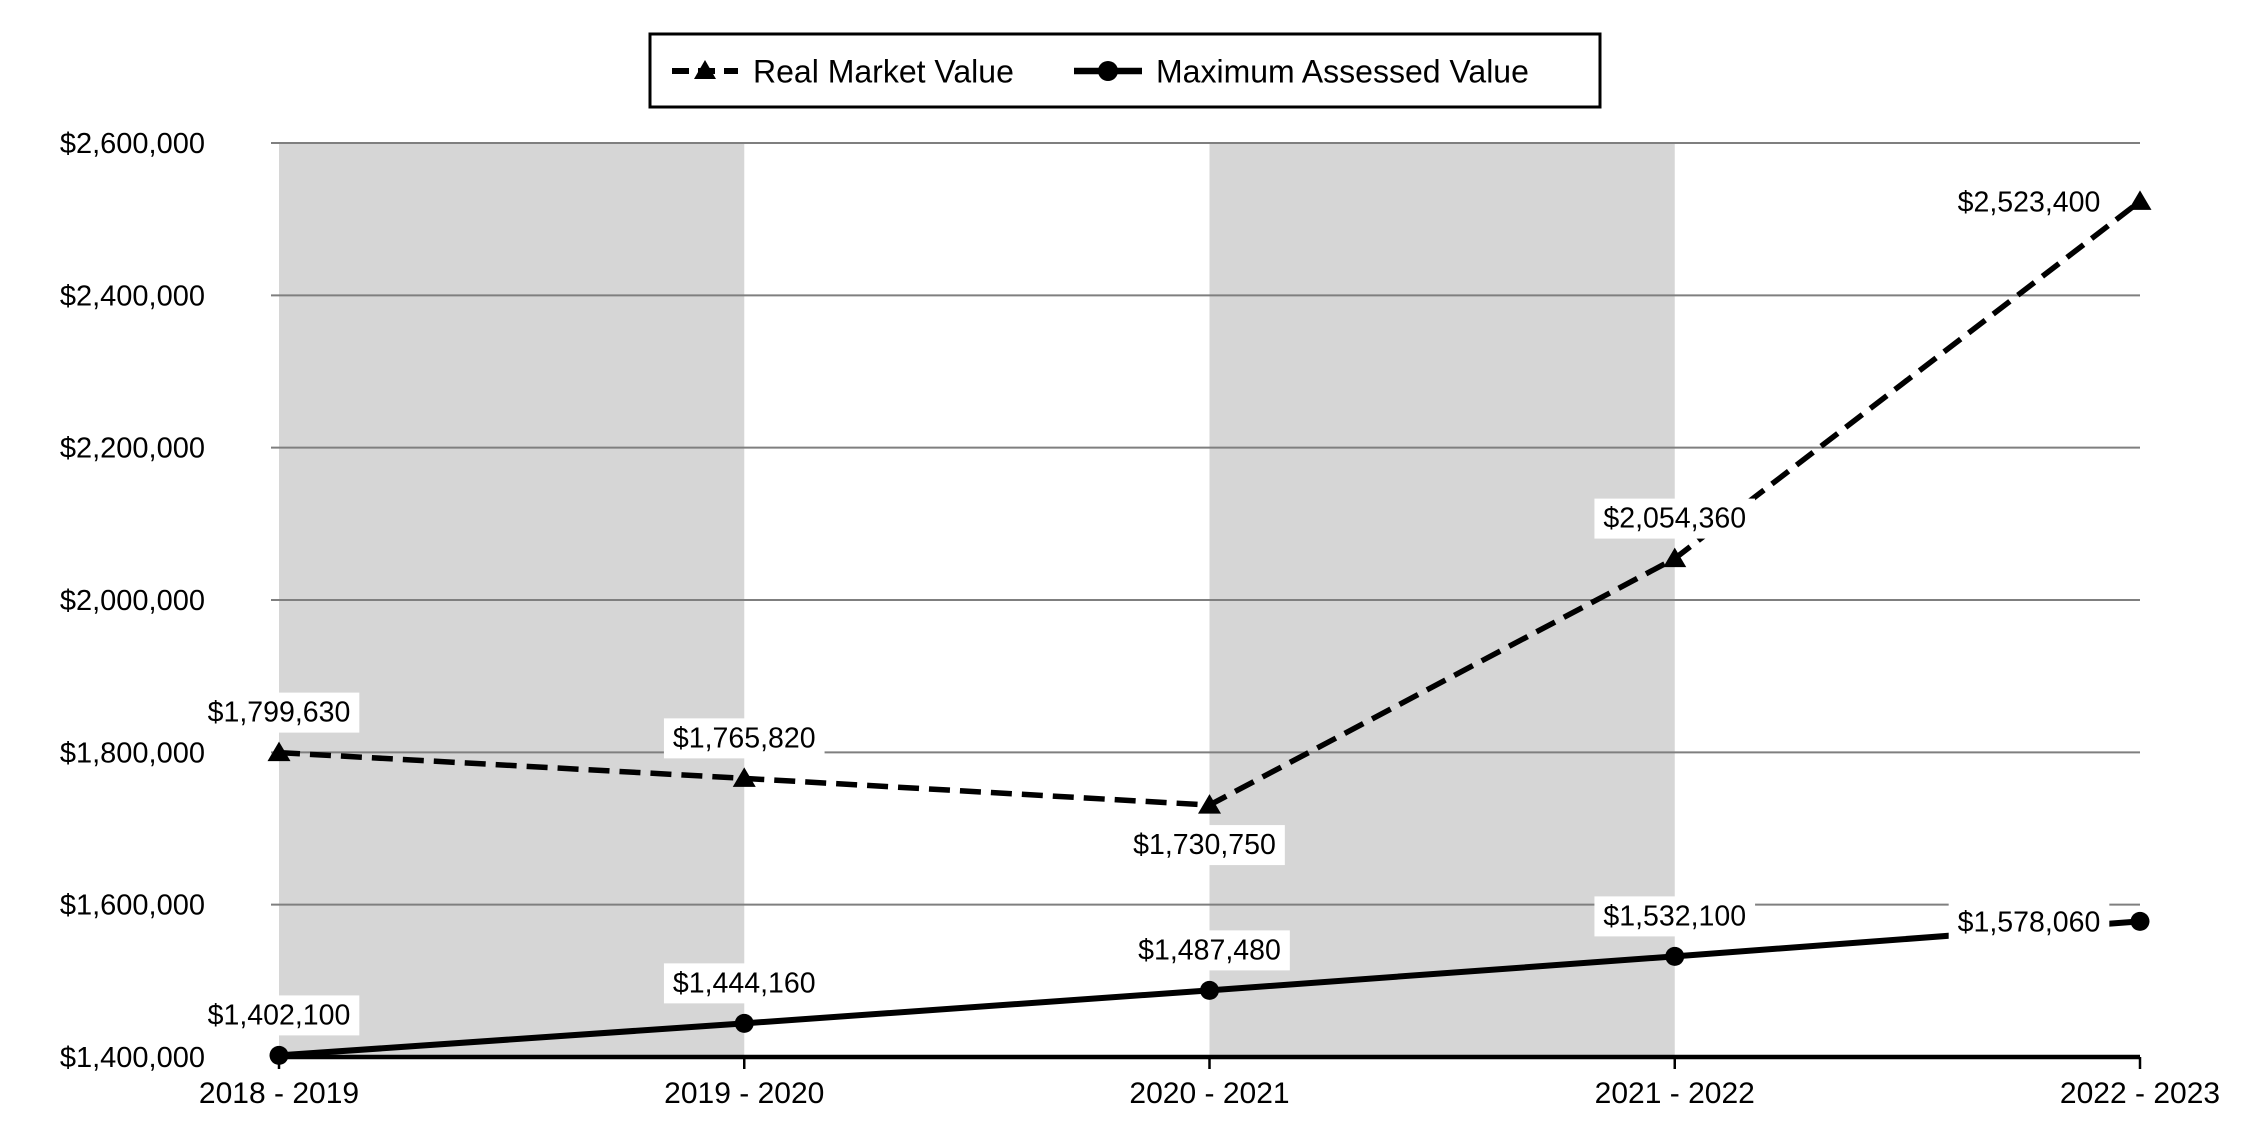  What do you see at coordinates (132, 144) in the screenshot?
I see `y-tick-label: $2,600,000` at bounding box center [132, 144].